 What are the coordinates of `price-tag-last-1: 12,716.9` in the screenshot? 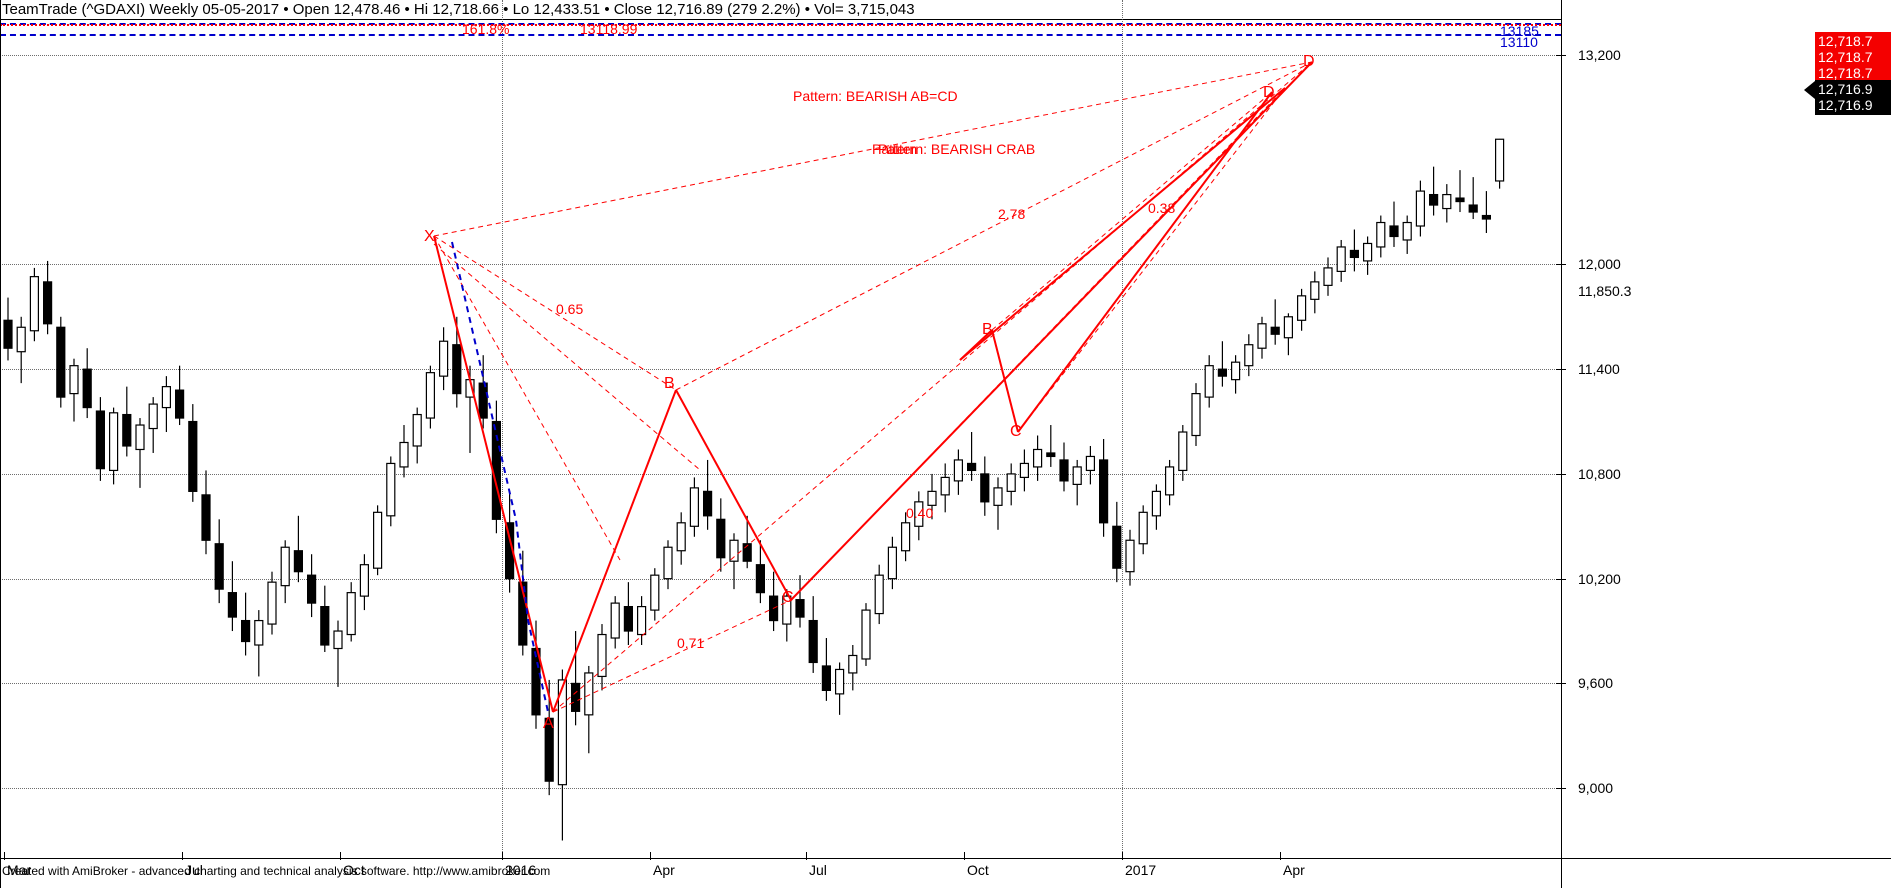 It's located at (1853, 89).